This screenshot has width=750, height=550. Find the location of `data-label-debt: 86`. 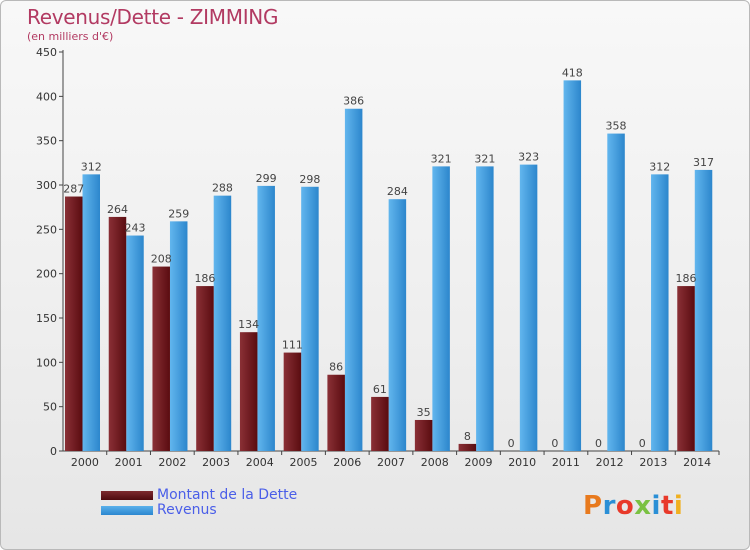

data-label-debt: 86 is located at coordinates (336, 367).